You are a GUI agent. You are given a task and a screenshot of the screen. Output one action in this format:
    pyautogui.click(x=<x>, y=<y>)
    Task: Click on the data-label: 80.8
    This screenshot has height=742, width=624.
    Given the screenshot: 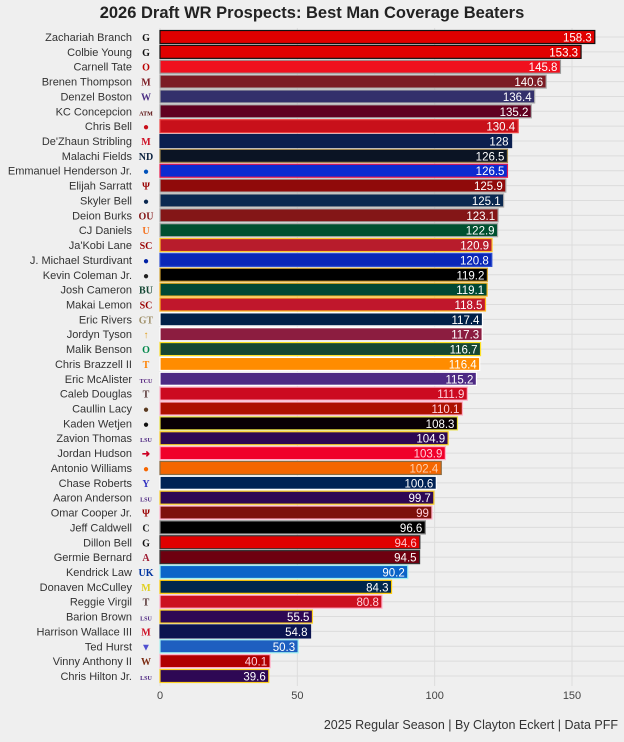 What is the action you would take?
    pyautogui.click(x=368, y=603)
    